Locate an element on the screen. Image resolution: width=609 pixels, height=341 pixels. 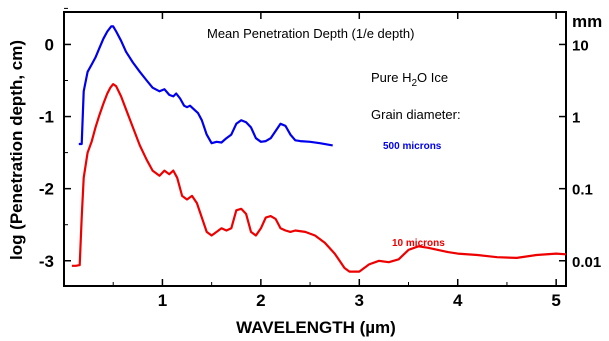
x-tick-label: 5 is located at coordinates (555, 300).